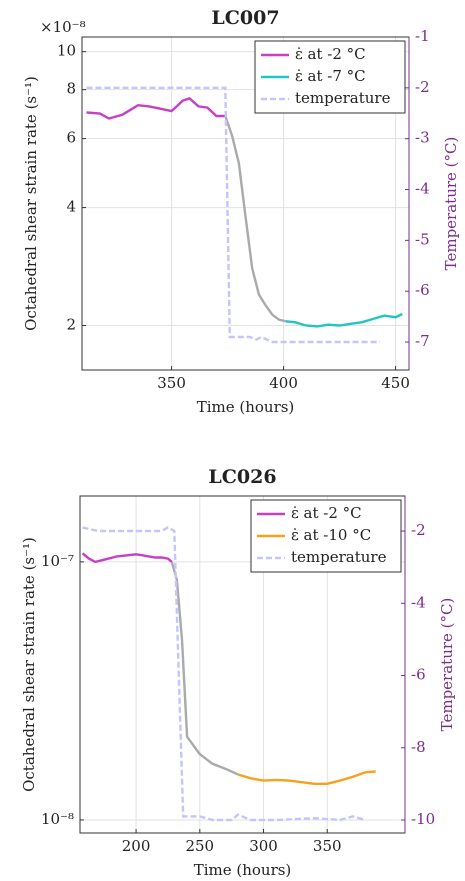 The image size is (465, 881). Describe the element at coordinates (71, 207) in the screenshot. I see `y-tick-label: 4` at that location.